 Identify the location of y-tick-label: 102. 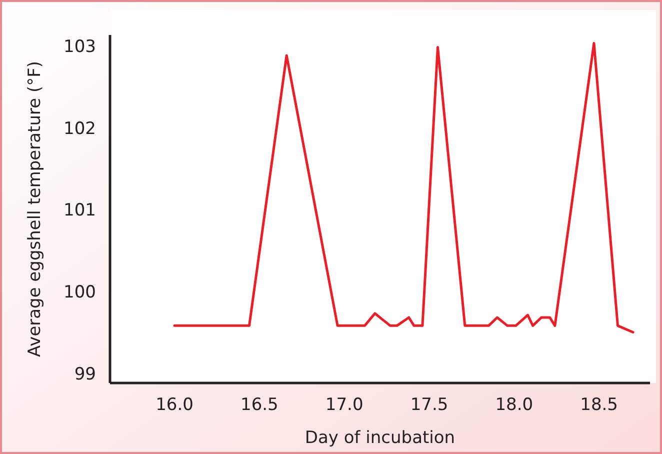
(80, 128).